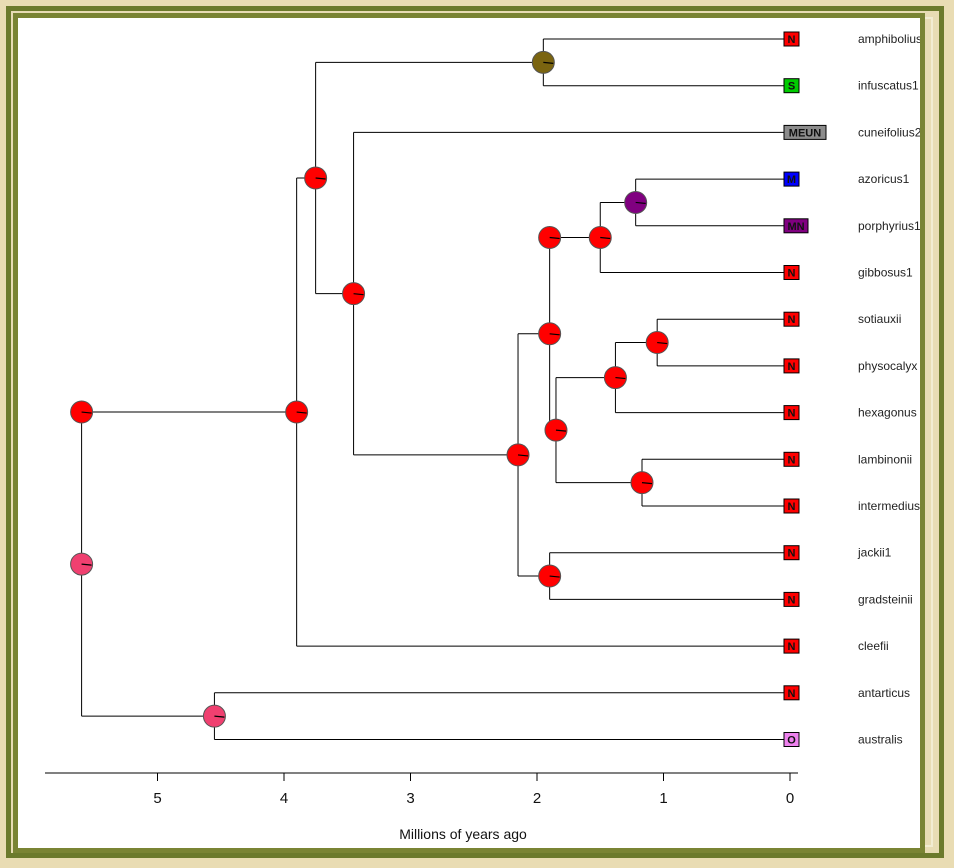 The width and height of the screenshot is (954, 868). I want to click on tick-label: 1, so click(663, 798).